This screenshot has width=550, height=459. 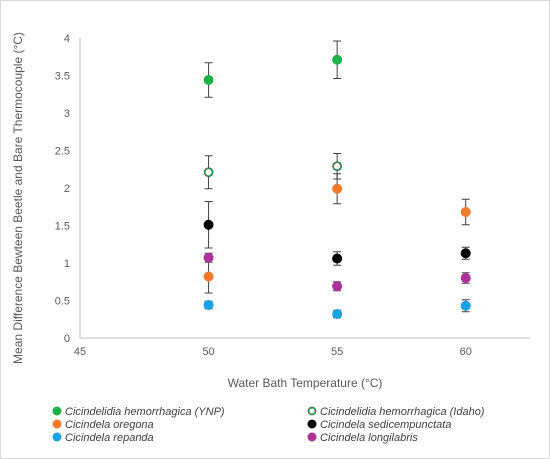 What do you see at coordinates (312, 411) in the screenshot?
I see `legend-marker-ring` at bounding box center [312, 411].